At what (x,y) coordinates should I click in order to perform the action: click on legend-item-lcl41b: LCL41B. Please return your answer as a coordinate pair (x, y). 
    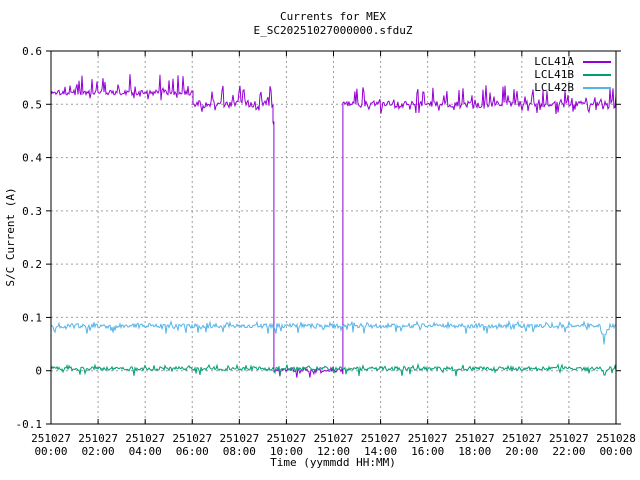
    Looking at the image, I should click on (572, 74).